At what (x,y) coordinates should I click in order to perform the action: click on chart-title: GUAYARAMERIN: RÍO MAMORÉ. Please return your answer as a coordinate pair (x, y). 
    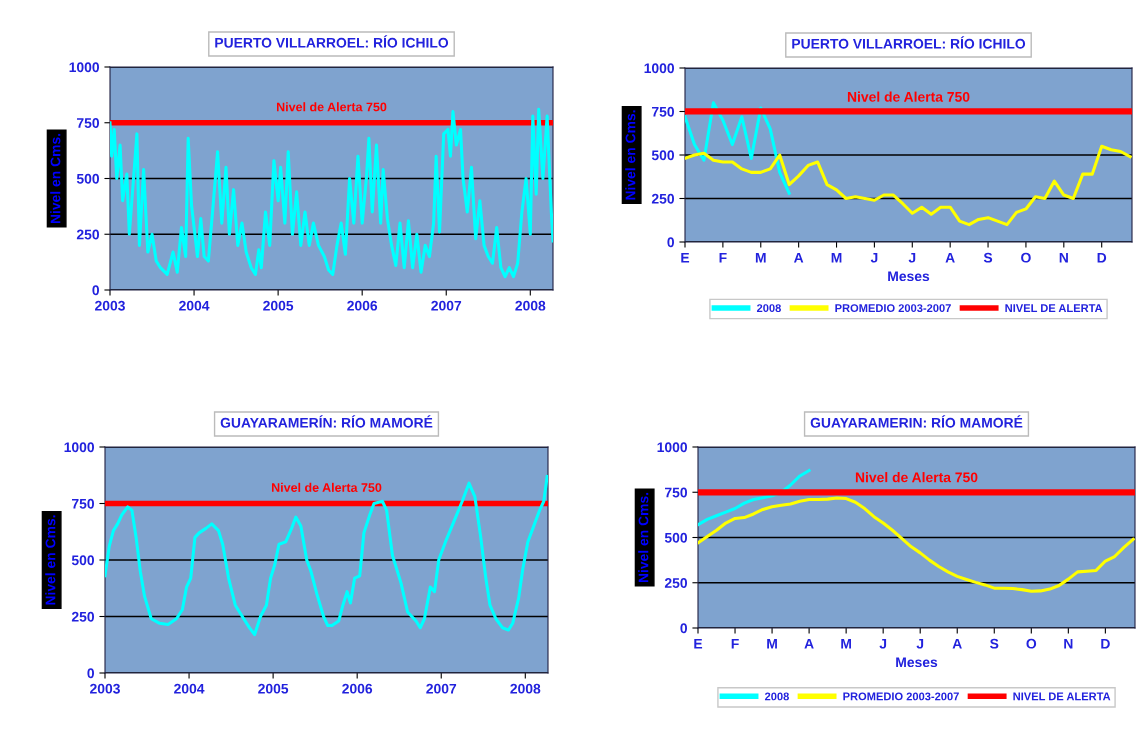
    Looking at the image, I should click on (916, 421).